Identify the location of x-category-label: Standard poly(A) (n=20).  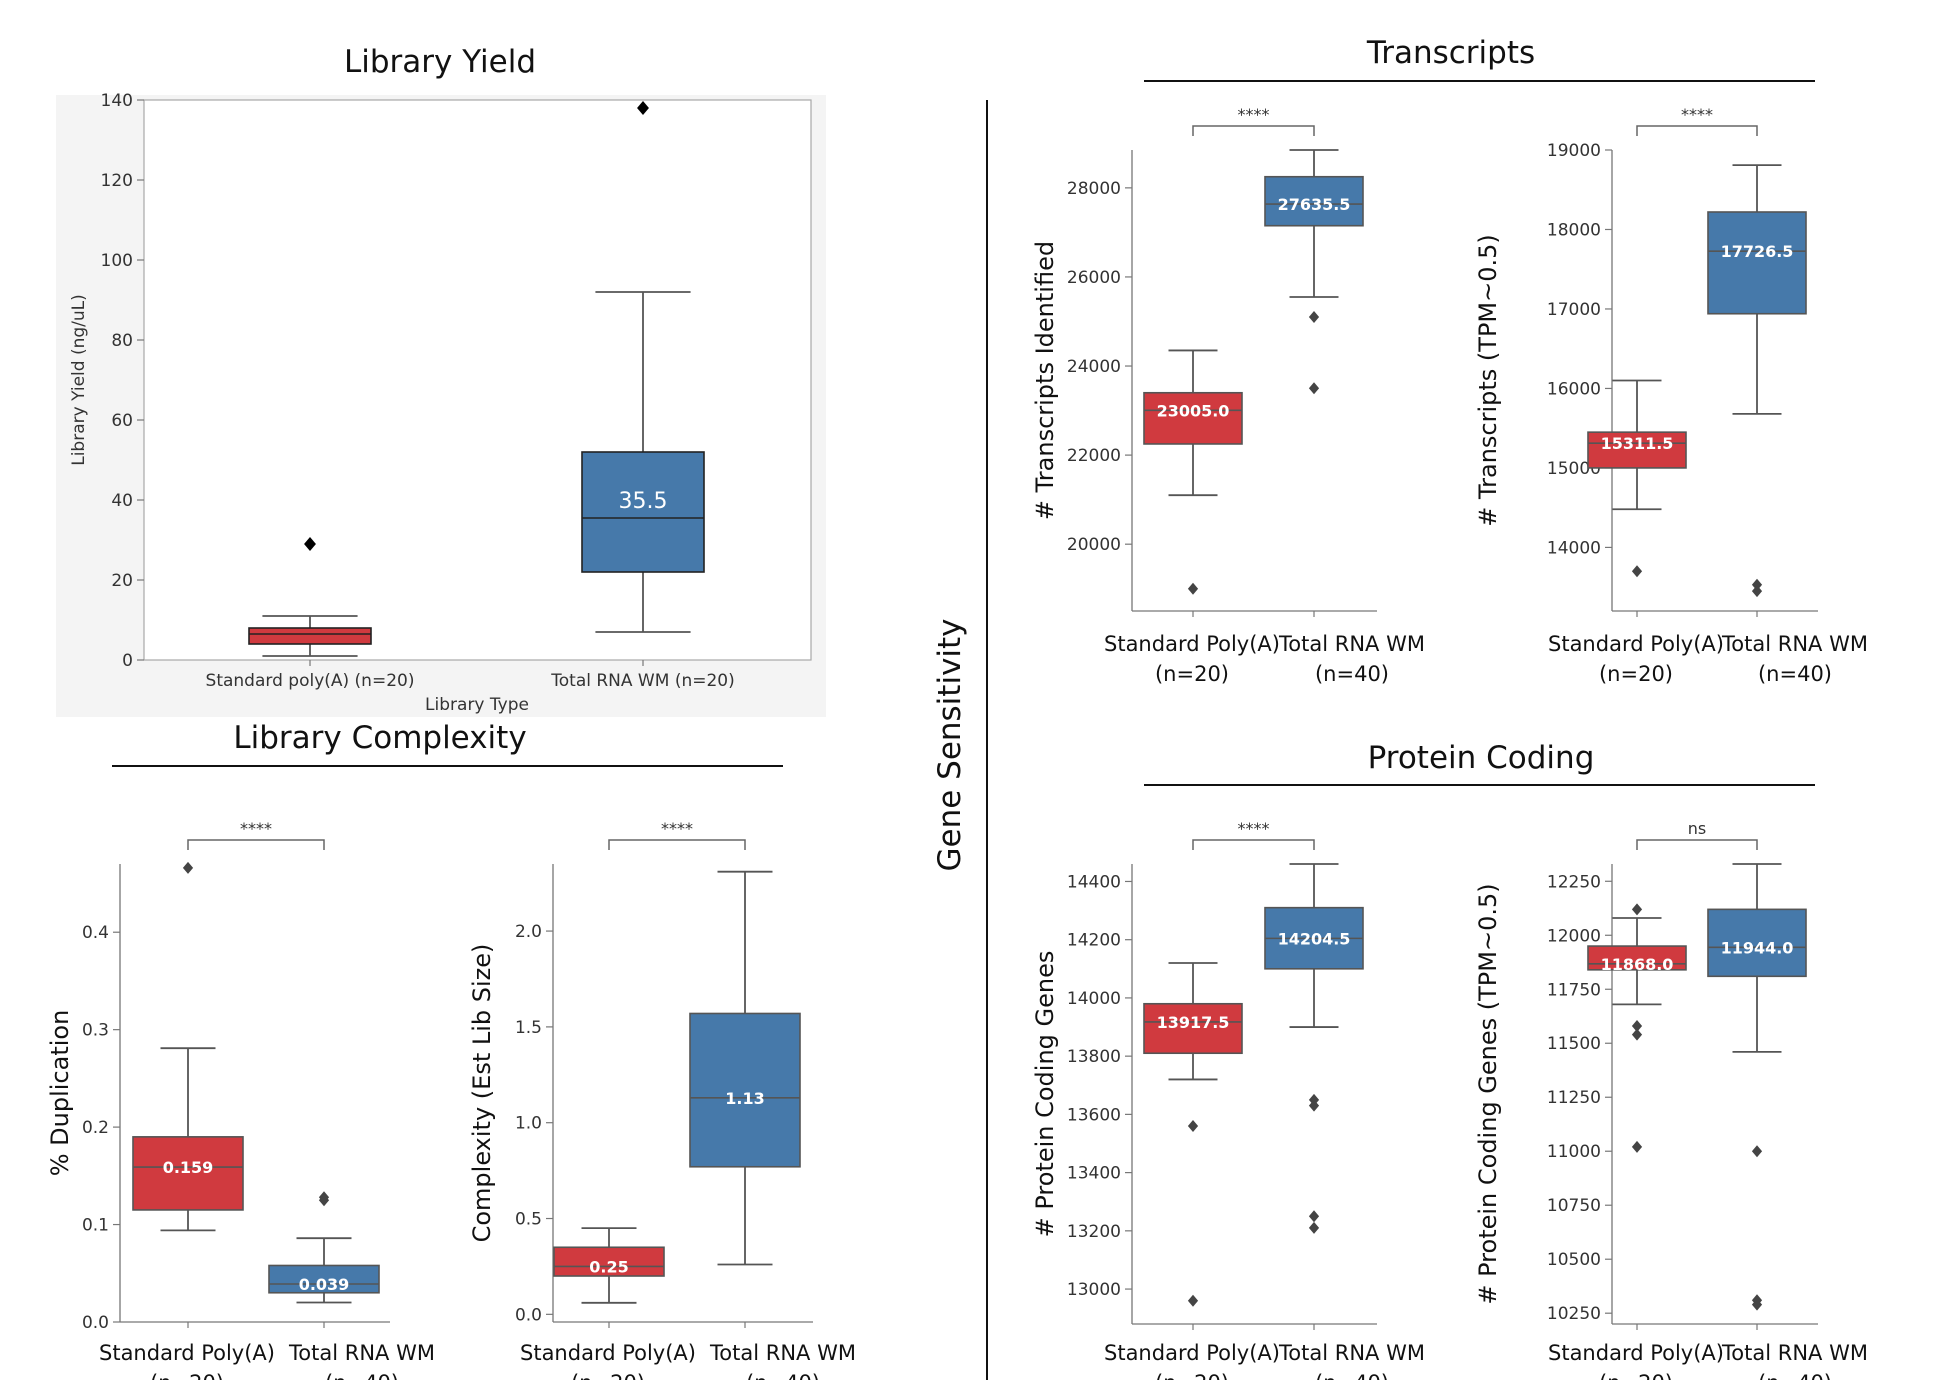
(310, 681).